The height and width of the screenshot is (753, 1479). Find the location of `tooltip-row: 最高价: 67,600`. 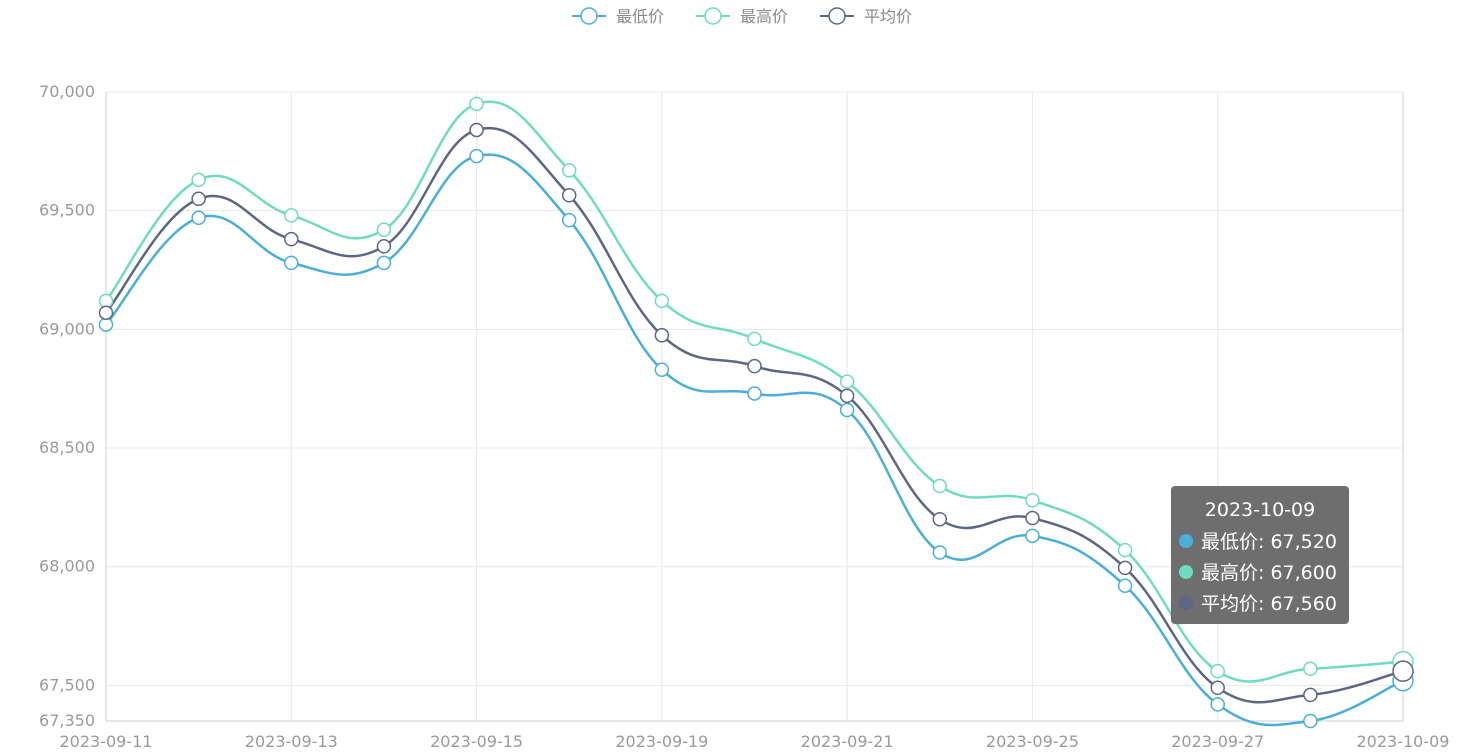

tooltip-row: 最高价: 67,600 is located at coordinates (1269, 573).